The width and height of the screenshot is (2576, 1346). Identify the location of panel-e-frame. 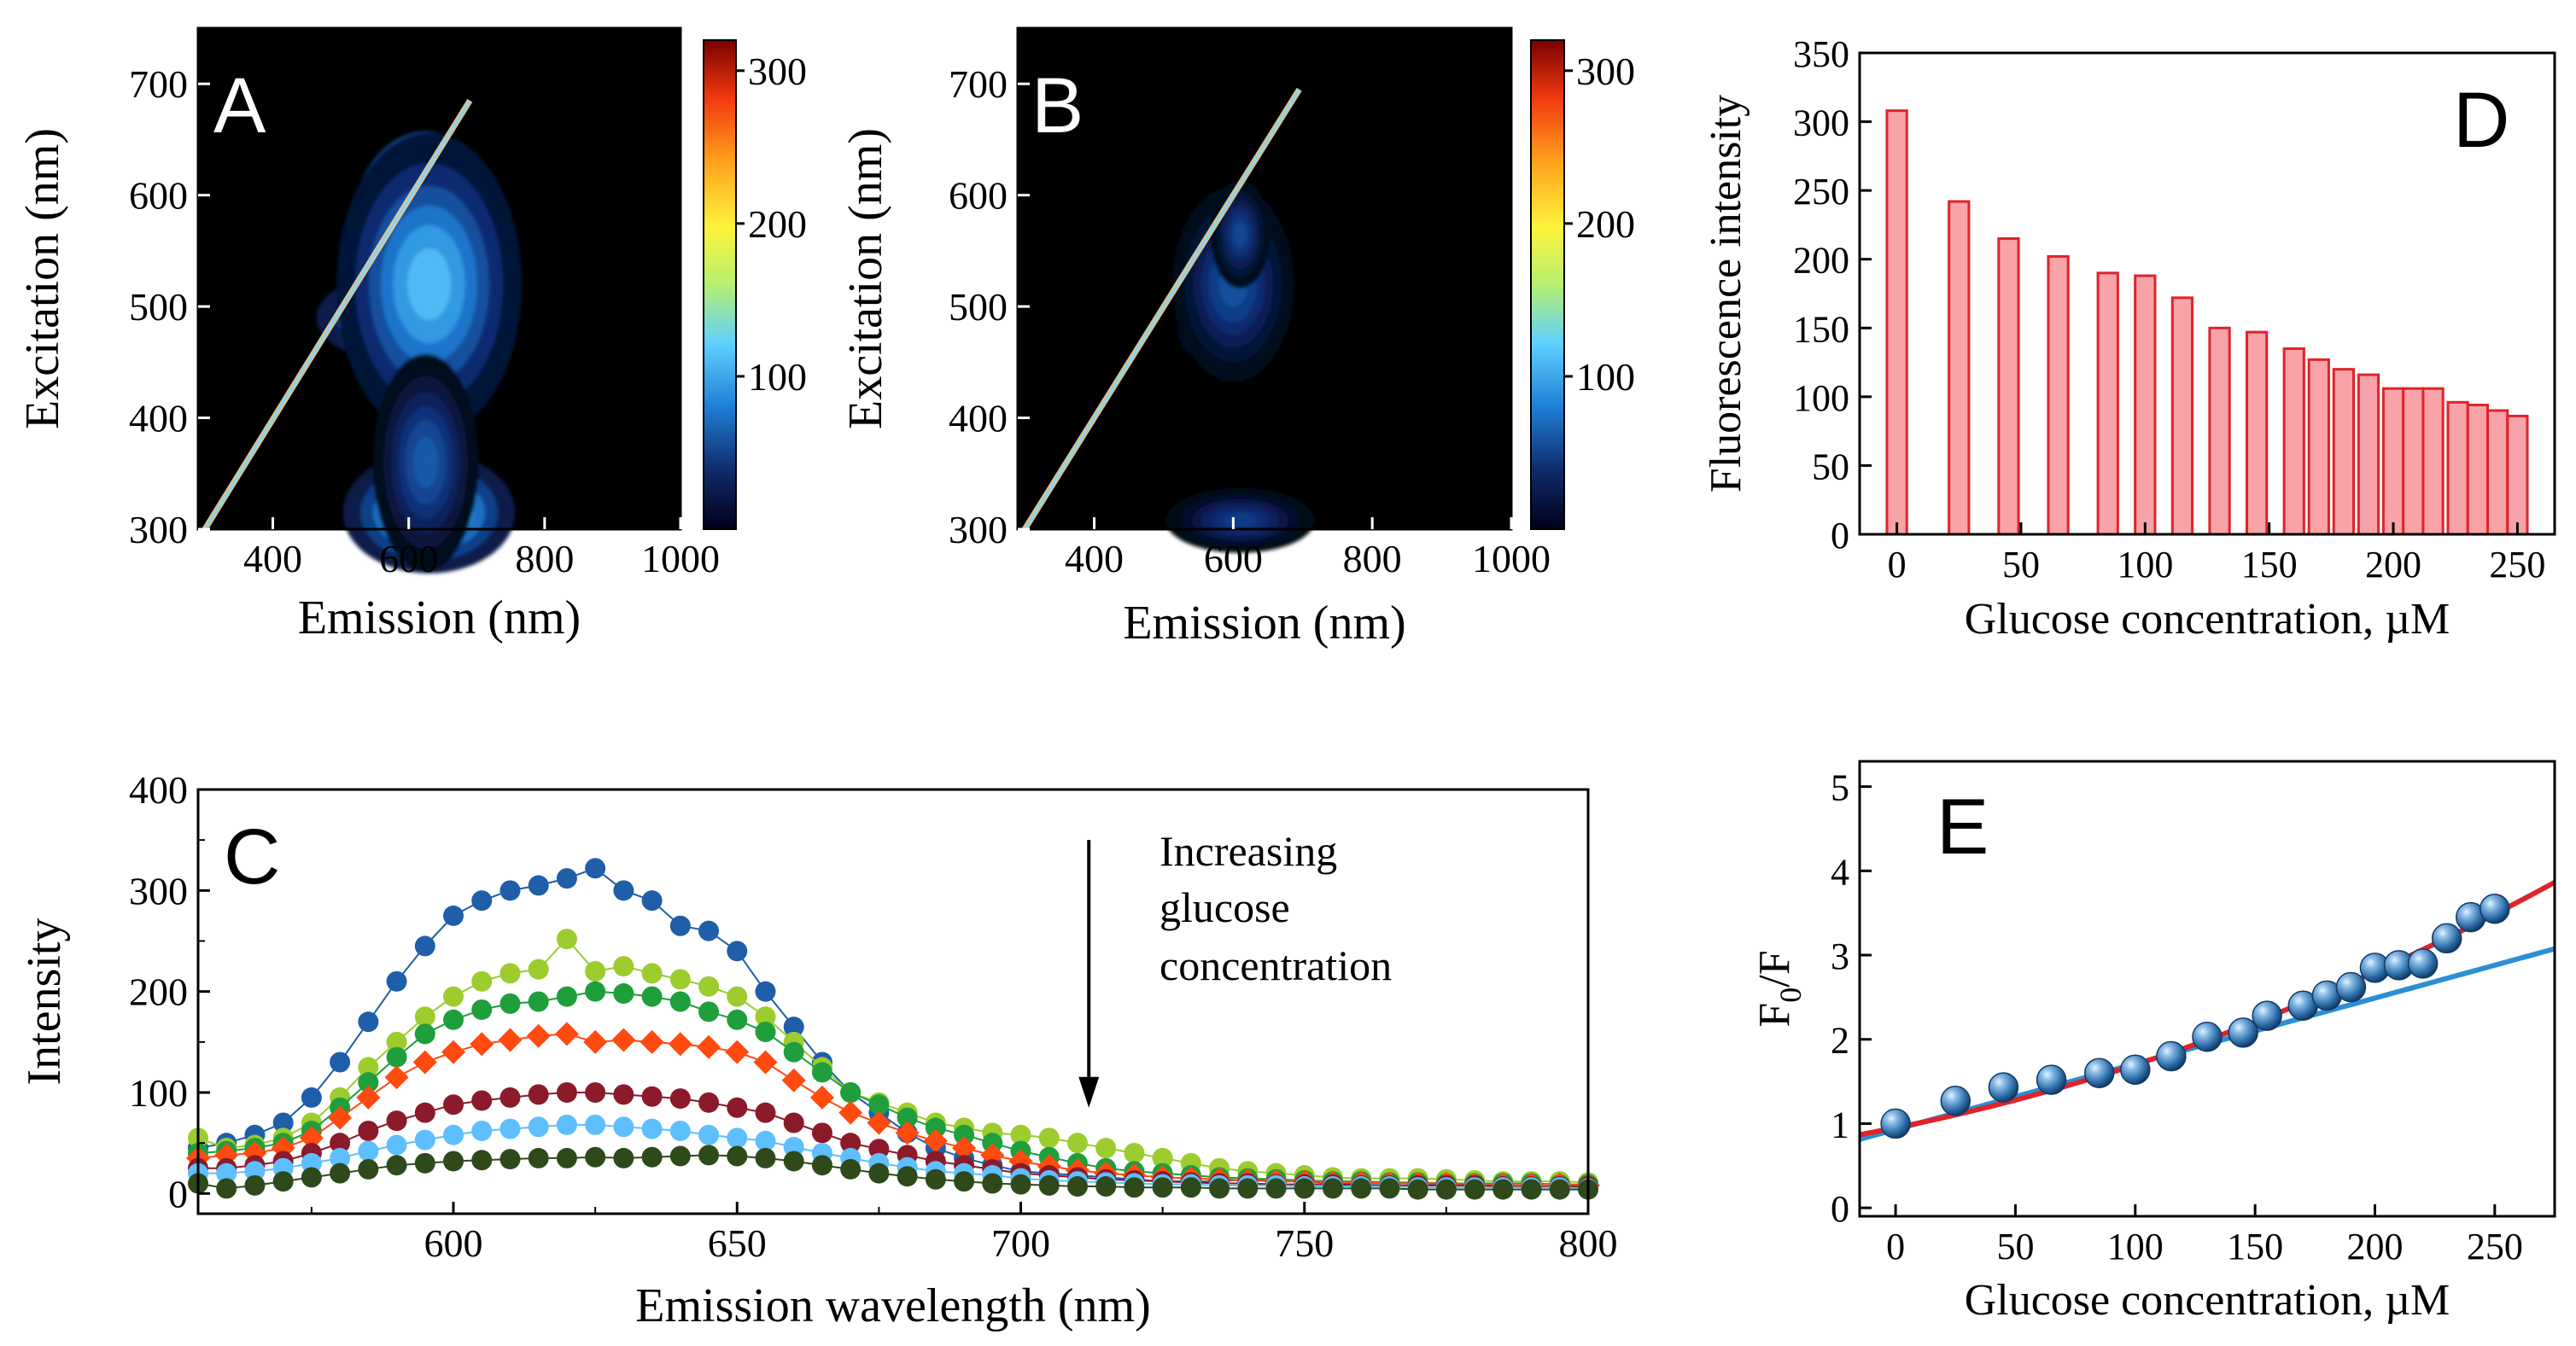
(2207, 989).